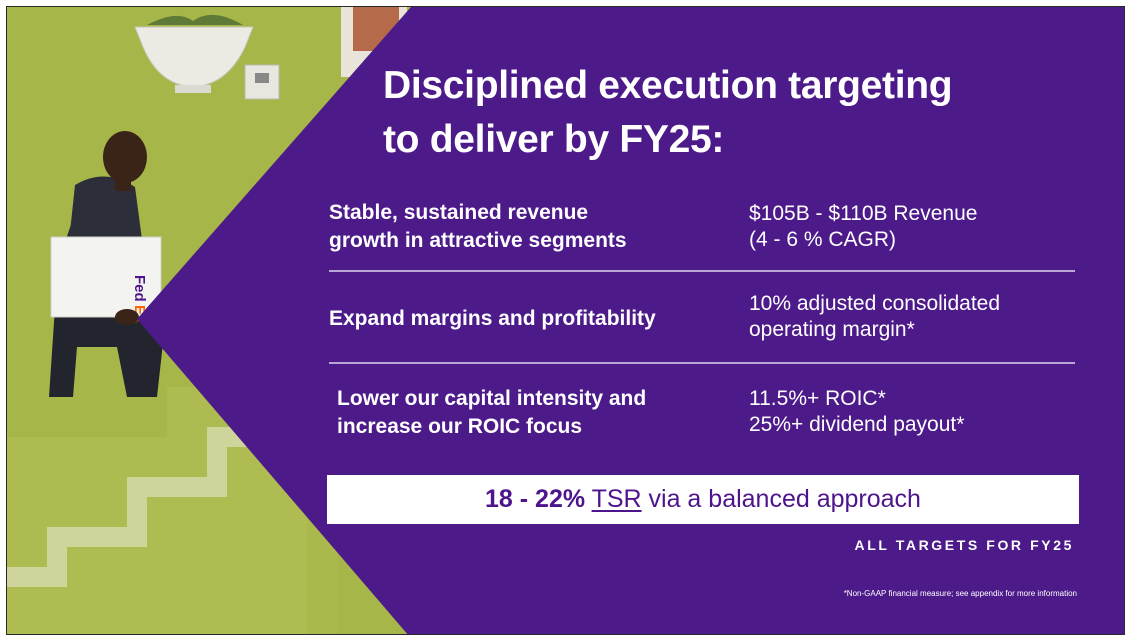 This screenshot has height=641, width=1131. What do you see at coordinates (784, 499) in the screenshot?
I see `tsr-text: via a balanced approach` at bounding box center [784, 499].